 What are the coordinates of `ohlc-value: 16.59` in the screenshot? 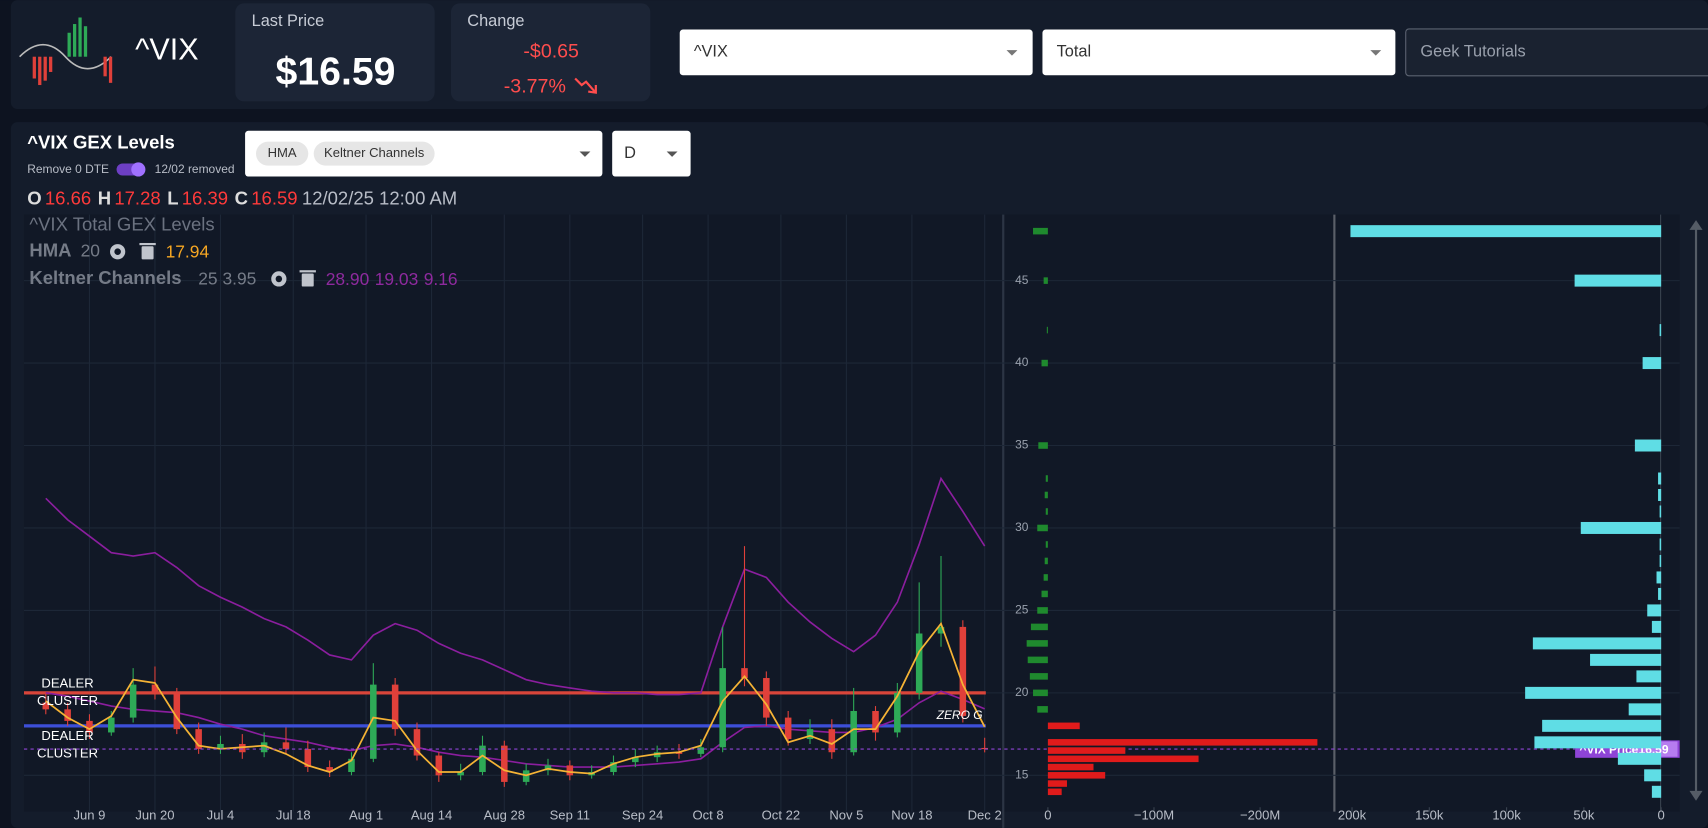 It's located at (274, 197).